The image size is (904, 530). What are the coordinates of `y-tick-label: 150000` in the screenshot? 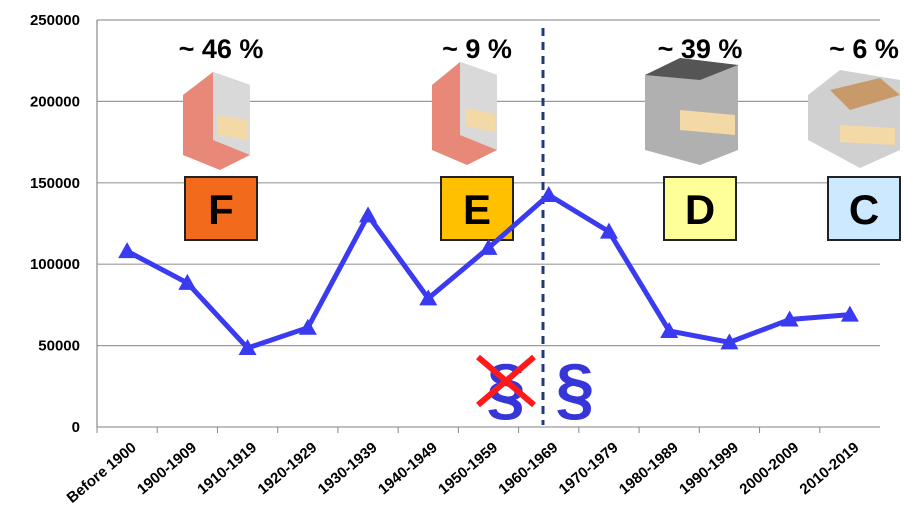 It's located at (55, 183).